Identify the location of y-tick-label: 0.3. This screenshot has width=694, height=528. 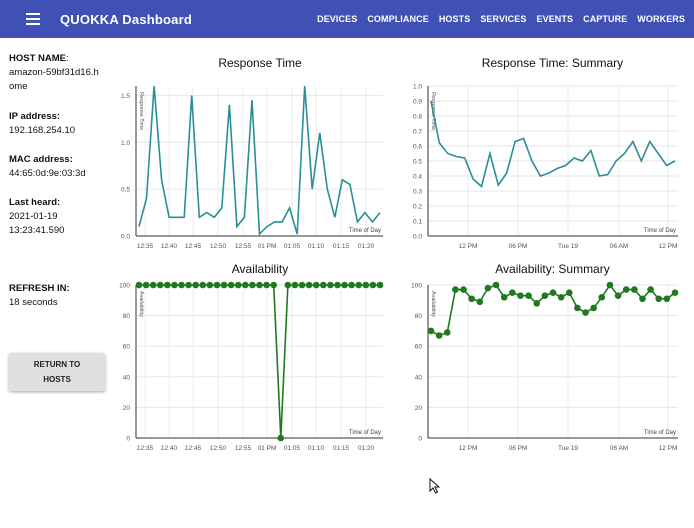
(417, 192).